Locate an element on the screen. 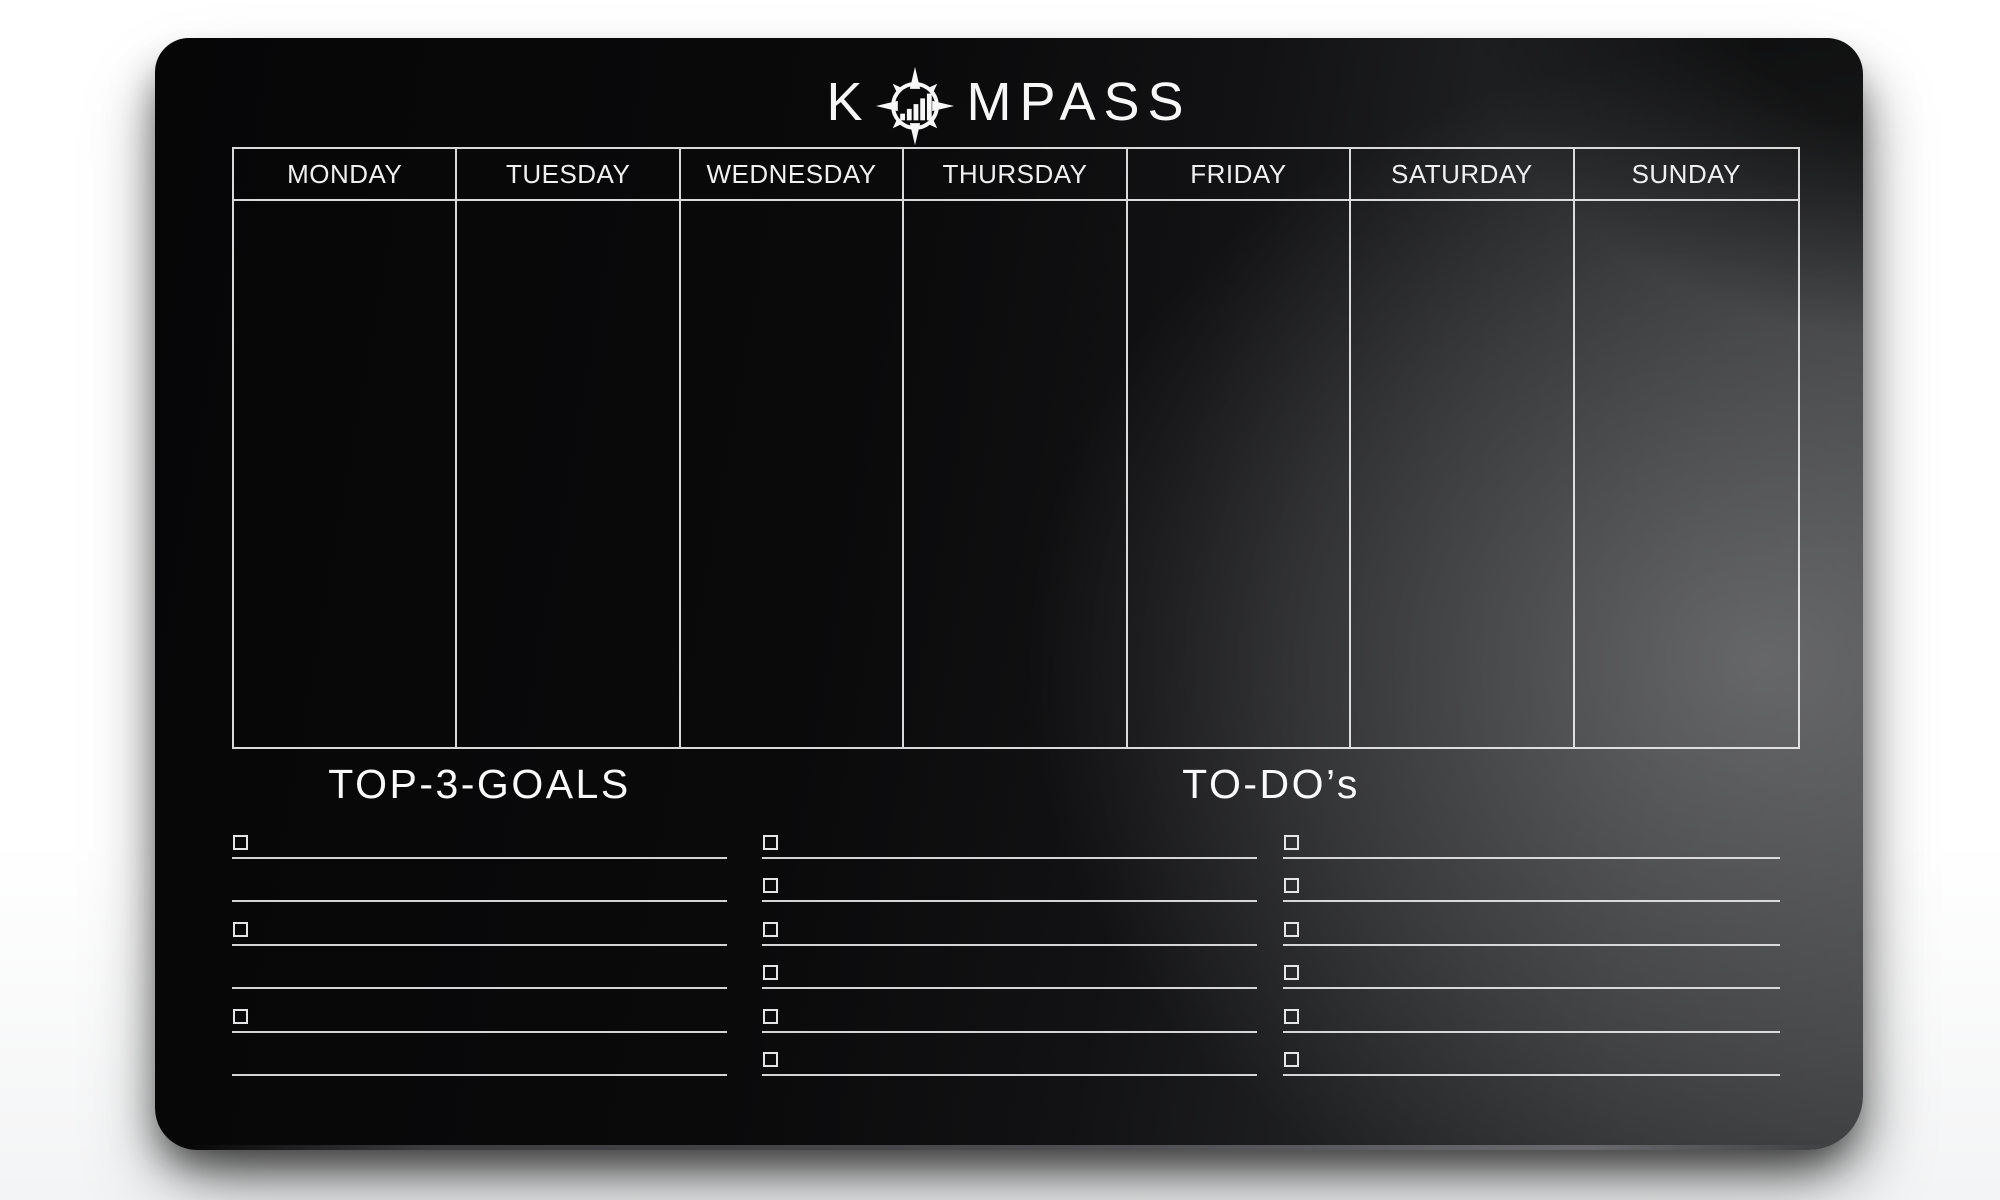 The width and height of the screenshot is (2000, 1200). brand-logo: K is located at coordinates (1009, 103).